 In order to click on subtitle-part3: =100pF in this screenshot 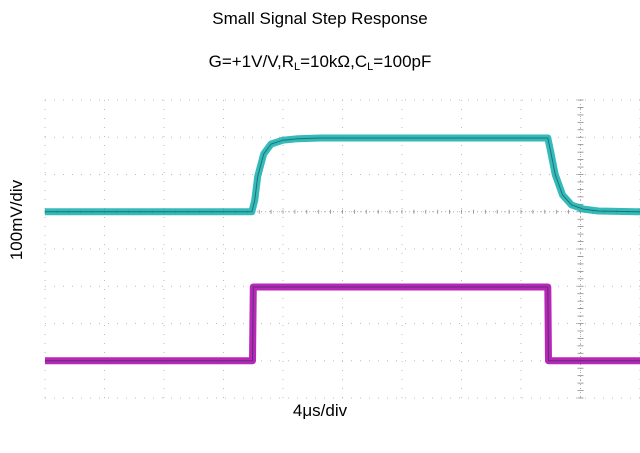, I will do `click(402, 61)`.